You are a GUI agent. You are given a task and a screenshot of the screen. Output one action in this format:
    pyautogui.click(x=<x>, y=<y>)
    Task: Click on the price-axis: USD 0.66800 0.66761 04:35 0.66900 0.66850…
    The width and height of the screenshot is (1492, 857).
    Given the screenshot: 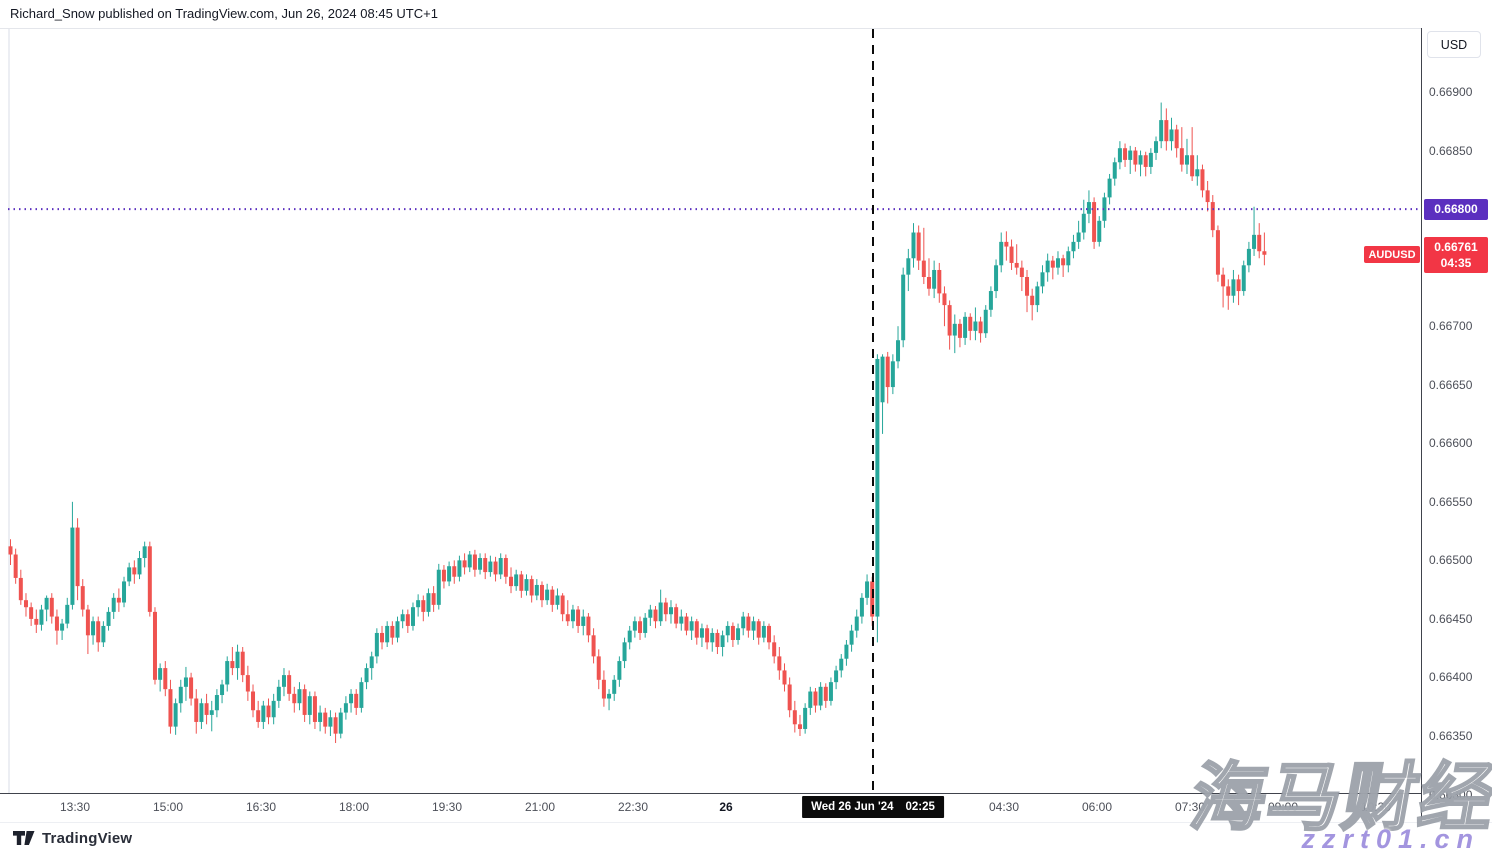 What is the action you would take?
    pyautogui.click(x=1457, y=428)
    